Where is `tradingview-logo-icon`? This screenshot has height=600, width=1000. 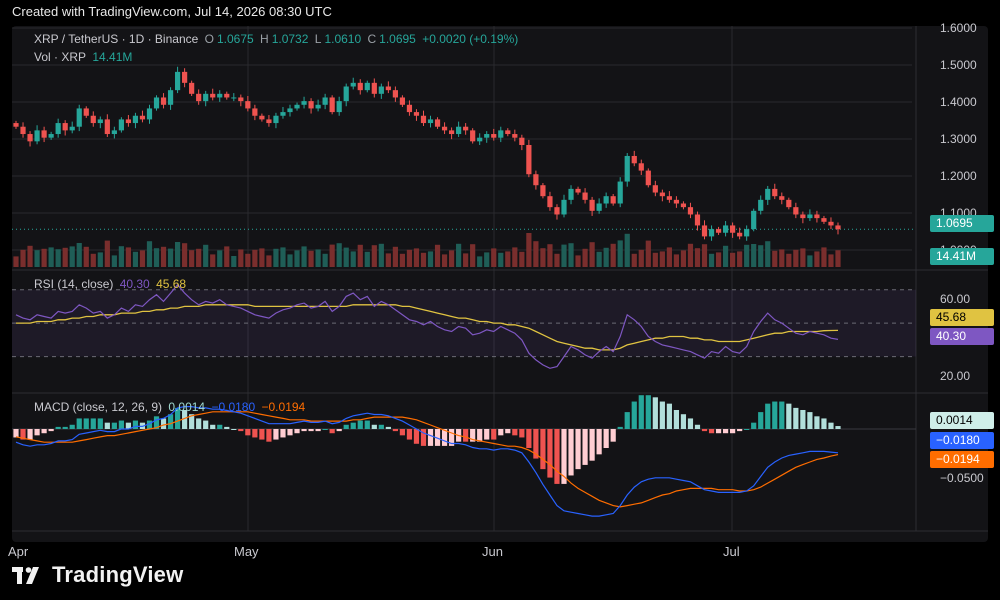
tradingview-logo-icon is located at coordinates (25, 575).